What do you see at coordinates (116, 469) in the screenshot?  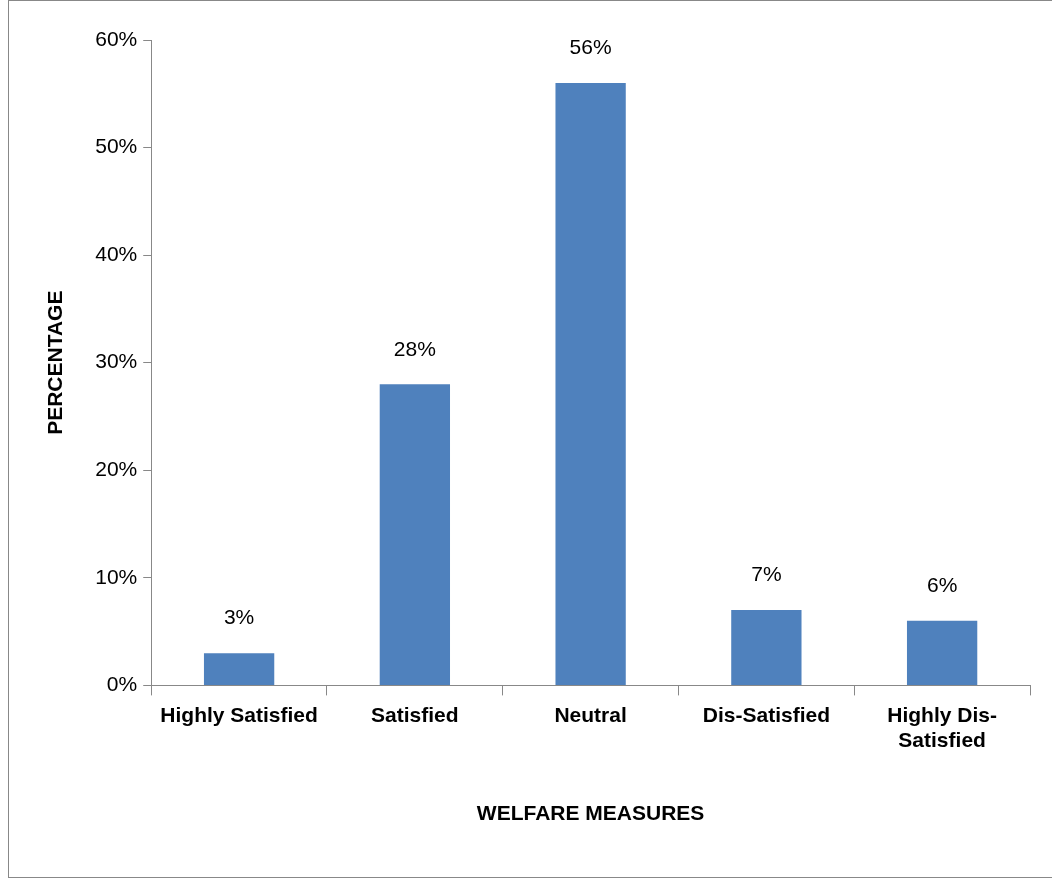 I see `y-tick-label: 20%` at bounding box center [116, 469].